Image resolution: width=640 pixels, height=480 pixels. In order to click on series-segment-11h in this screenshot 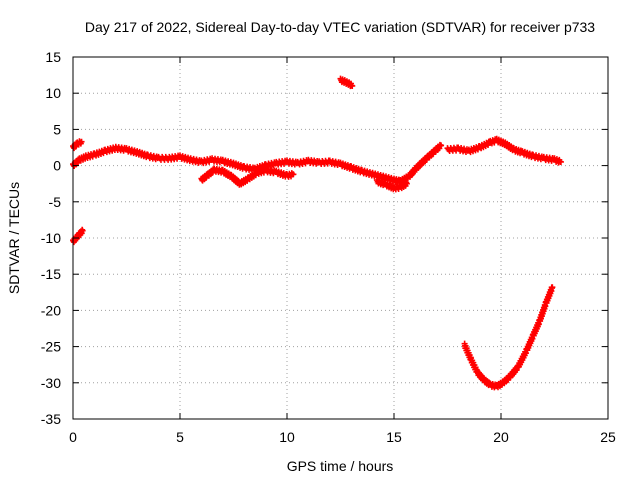, I will do `click(346, 82)`.